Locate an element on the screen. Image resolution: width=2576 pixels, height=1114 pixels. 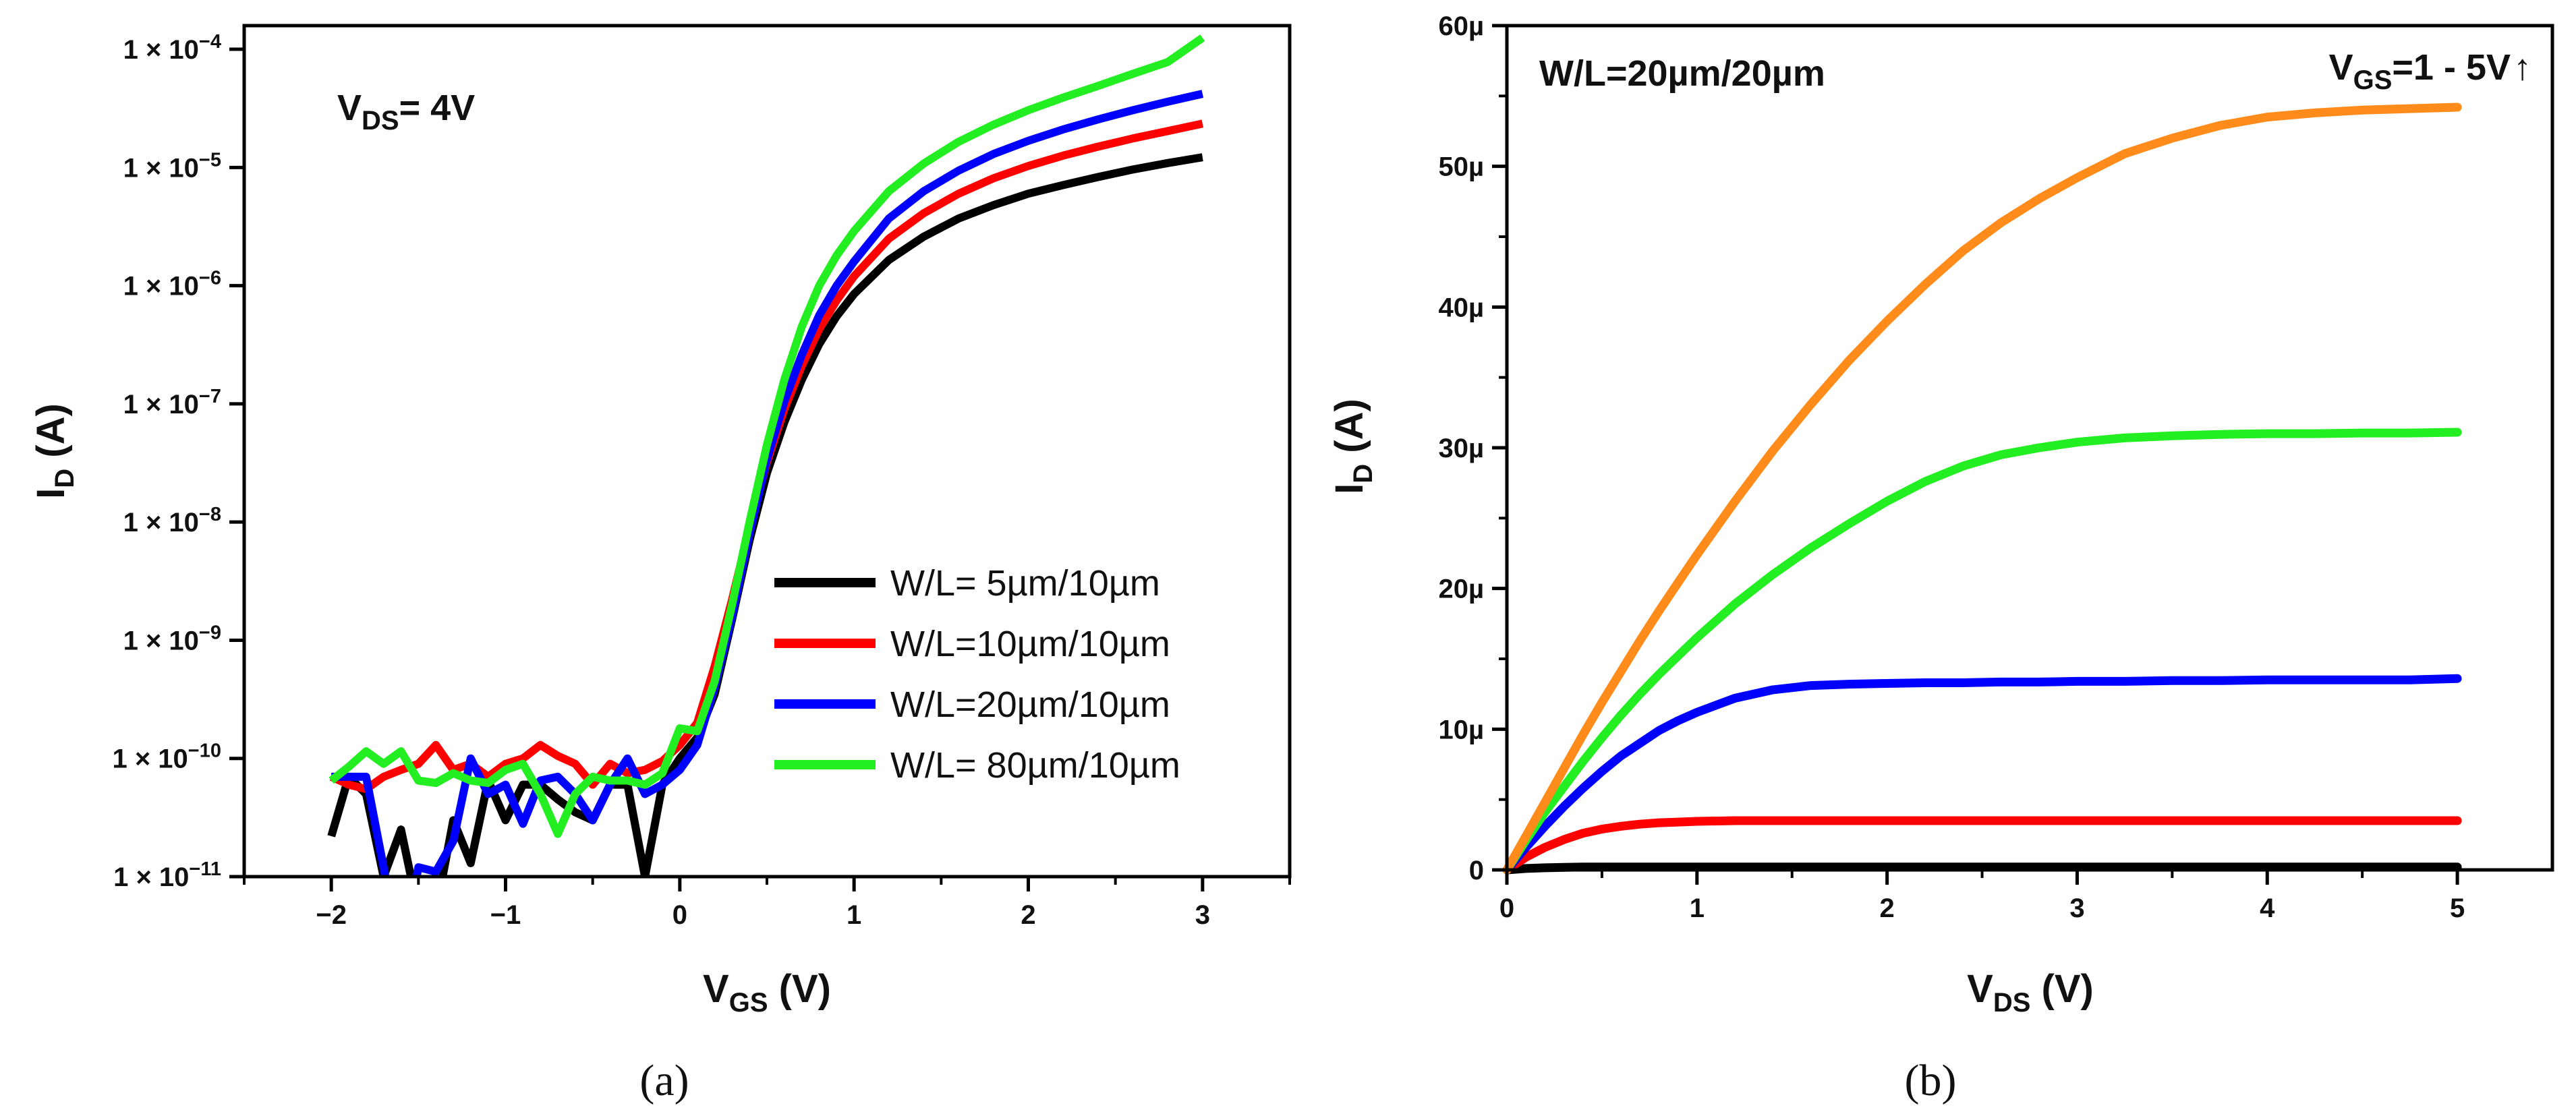
panel-a-x-axis-label: VGS (V) is located at coordinates (767, 993).